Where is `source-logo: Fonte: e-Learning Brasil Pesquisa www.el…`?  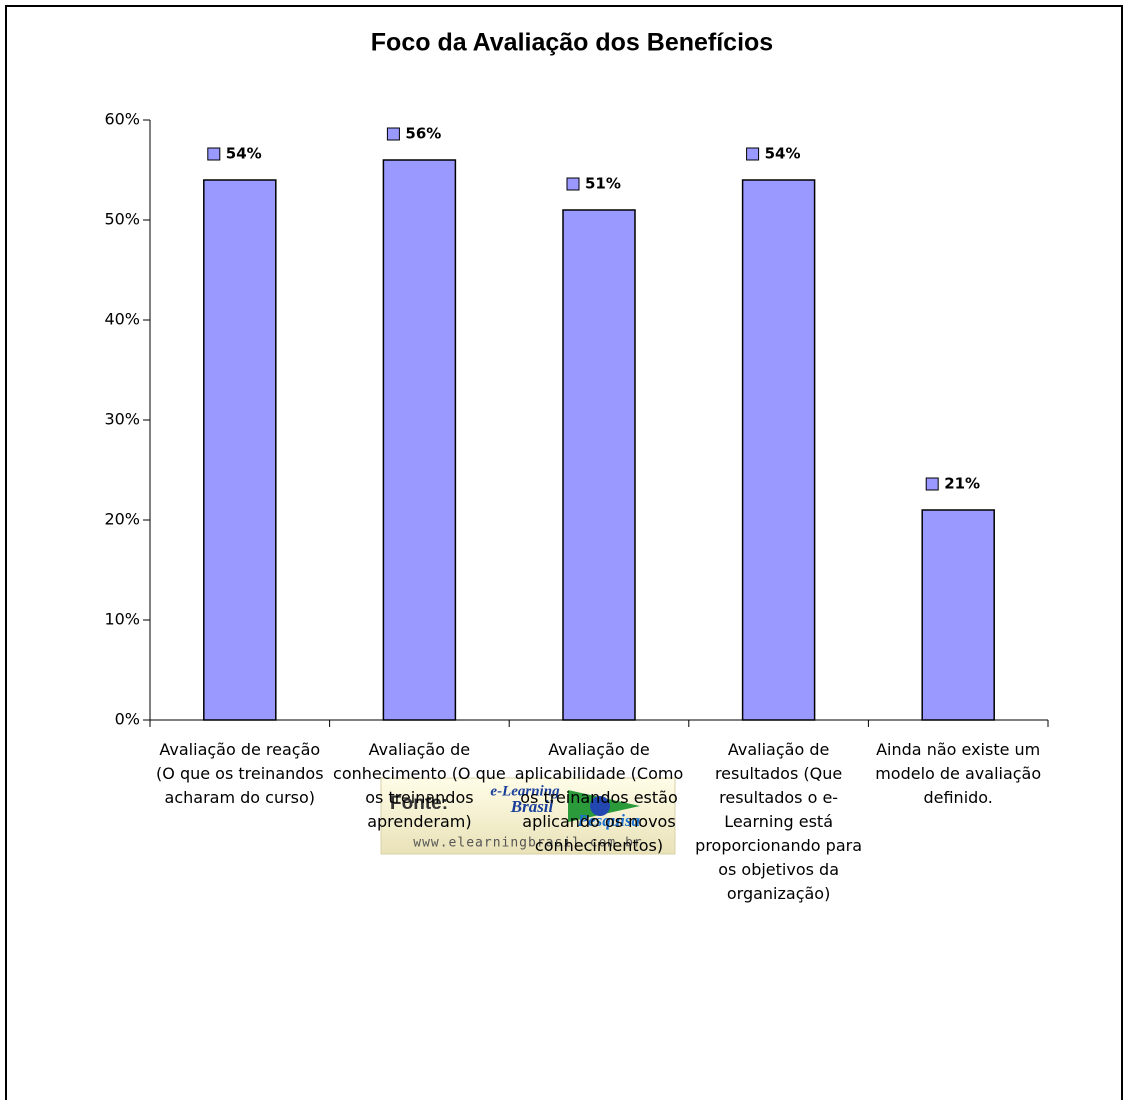 source-logo: Fonte: e-Learning Brasil Pesquisa www.el… is located at coordinates (528, 816).